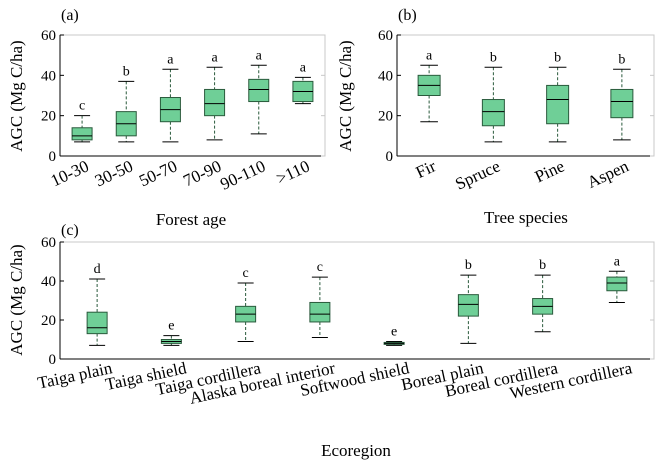 Image resolution: width=656 pixels, height=462 pixels. Describe the element at coordinates (608, 174) in the screenshot. I see `category-label: Aspen` at that location.